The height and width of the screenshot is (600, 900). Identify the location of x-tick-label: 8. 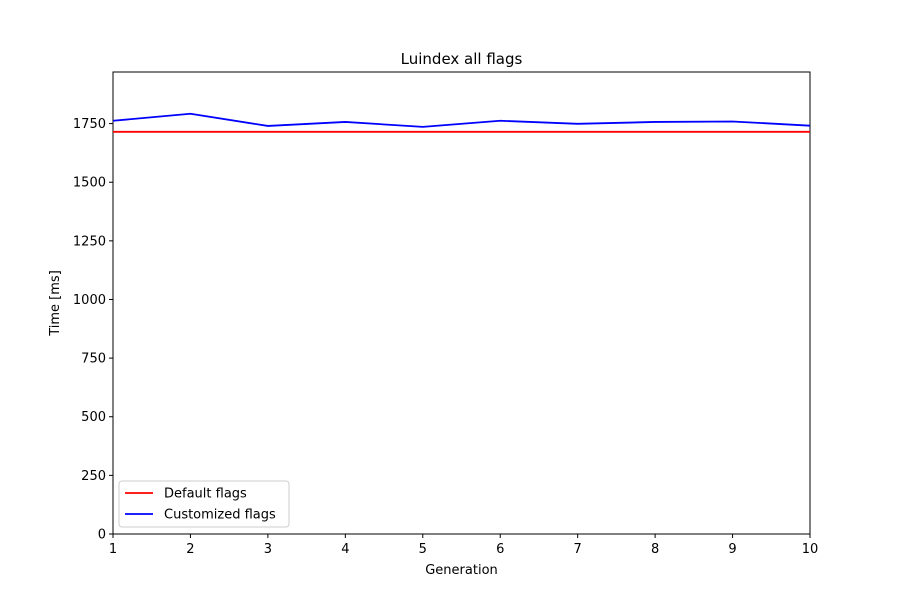
(655, 549).